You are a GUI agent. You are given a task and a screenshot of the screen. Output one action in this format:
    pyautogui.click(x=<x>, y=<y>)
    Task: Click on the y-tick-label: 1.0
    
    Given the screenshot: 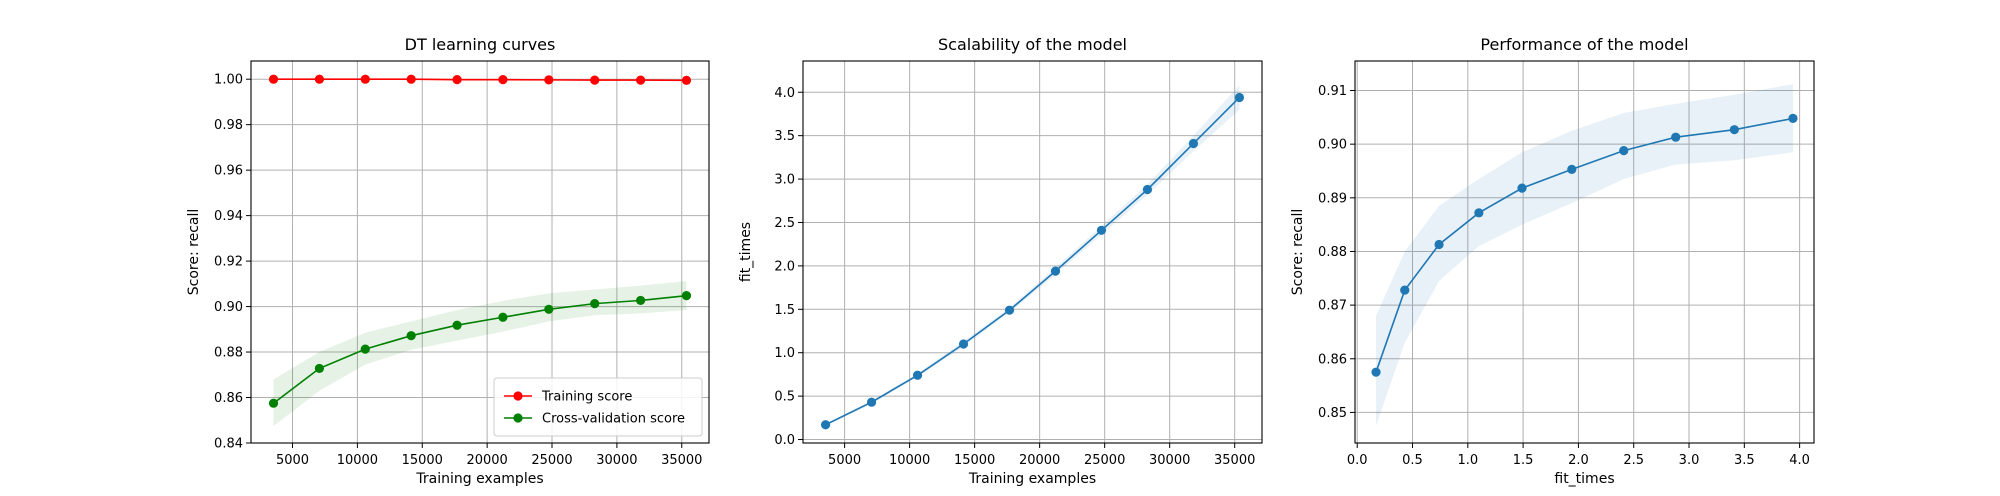 What is the action you would take?
    pyautogui.click(x=784, y=353)
    